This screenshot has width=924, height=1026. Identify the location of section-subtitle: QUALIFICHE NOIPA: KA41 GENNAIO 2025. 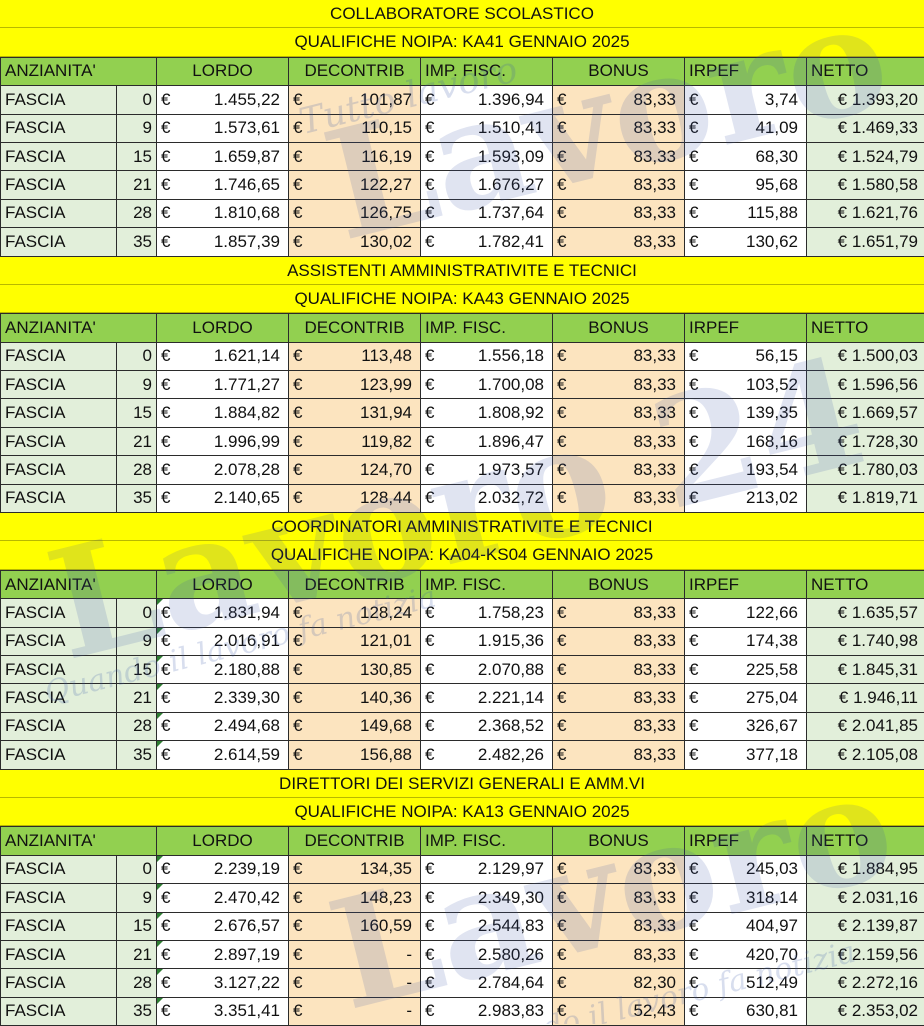
(462, 42).